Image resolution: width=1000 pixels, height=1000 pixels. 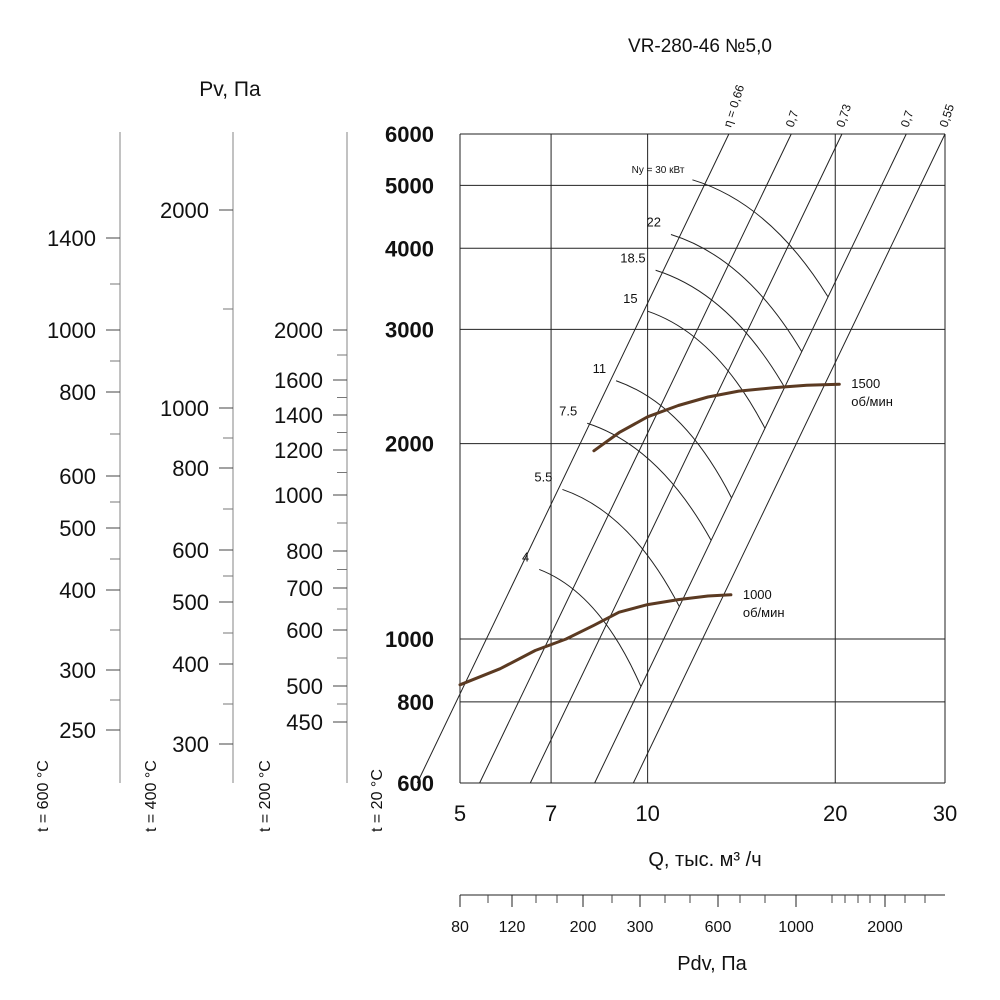 I want to click on power-label-2: 18.5, so click(x=632, y=257).